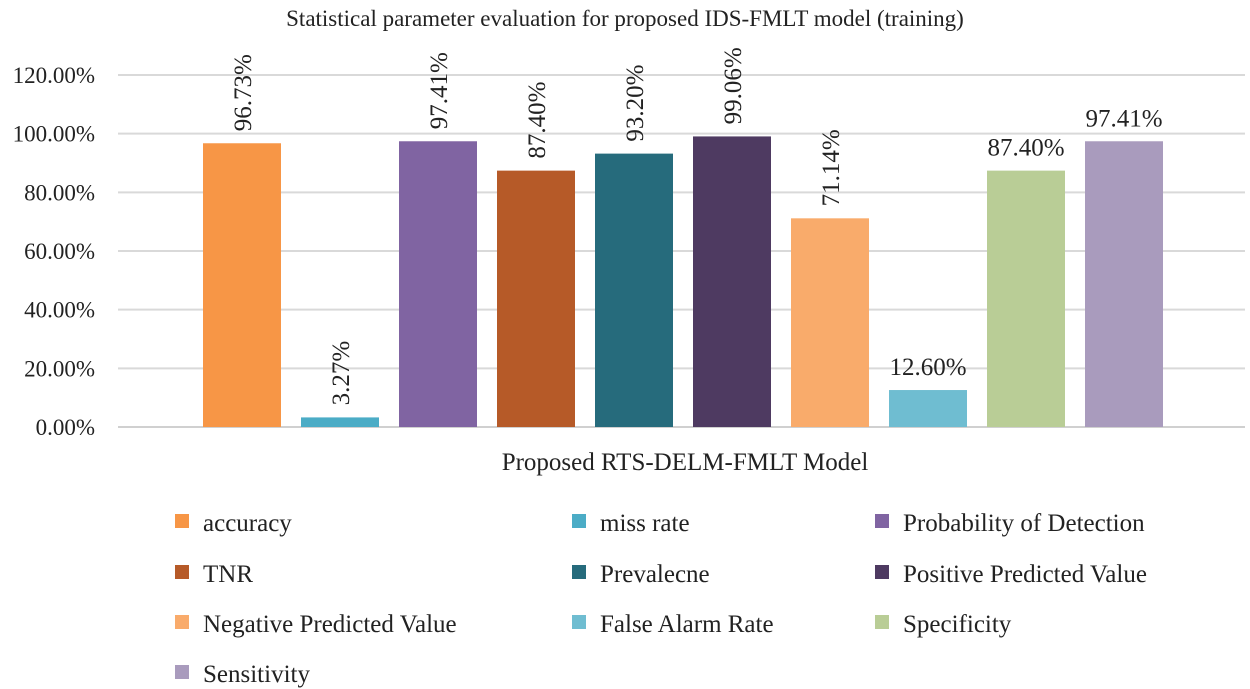 The height and width of the screenshot is (689, 1250). What do you see at coordinates (1025, 574) in the screenshot?
I see `legend-label: Positive Predicted Value` at bounding box center [1025, 574].